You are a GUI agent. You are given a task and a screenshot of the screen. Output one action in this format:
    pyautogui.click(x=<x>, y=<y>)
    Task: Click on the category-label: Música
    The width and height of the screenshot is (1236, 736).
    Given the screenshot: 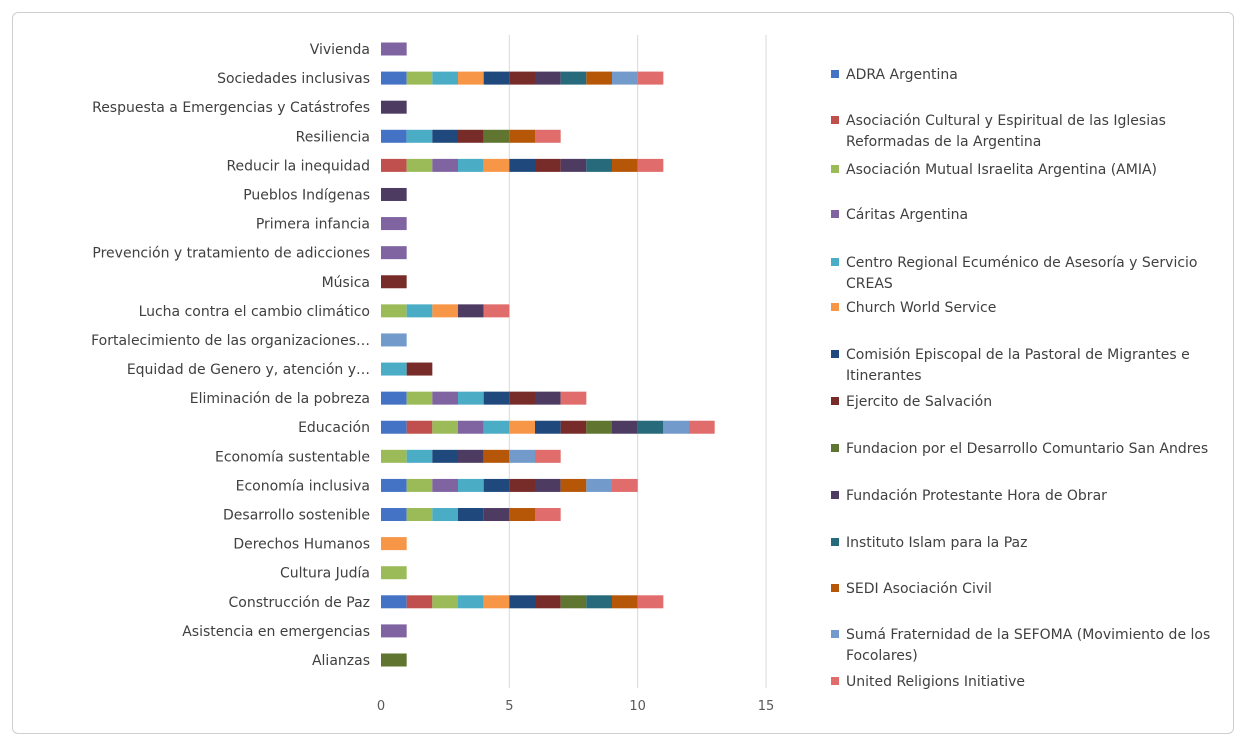 What is the action you would take?
    pyautogui.click(x=346, y=283)
    